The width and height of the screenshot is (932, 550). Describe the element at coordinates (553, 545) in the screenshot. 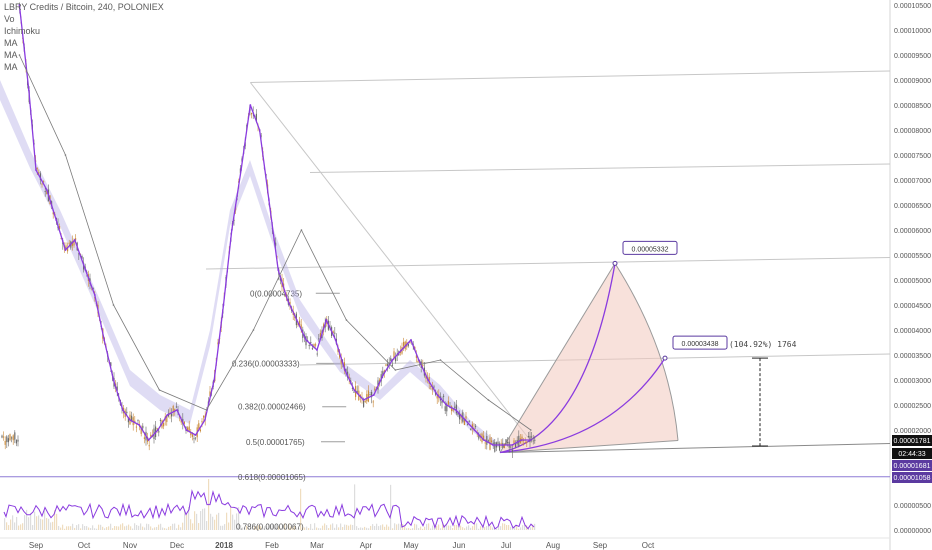

I see `x-tick-label: Aug` at that location.